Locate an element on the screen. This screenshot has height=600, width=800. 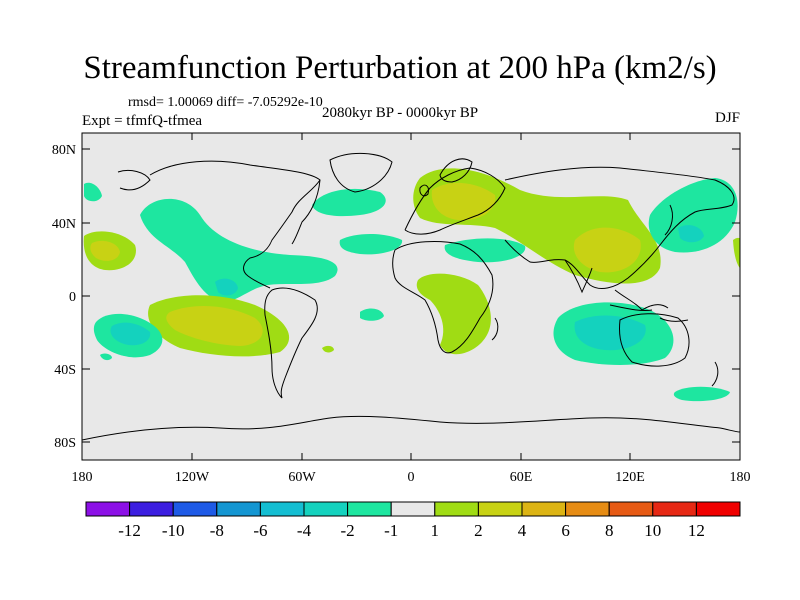
coast-greenland is located at coordinates (361, 172).